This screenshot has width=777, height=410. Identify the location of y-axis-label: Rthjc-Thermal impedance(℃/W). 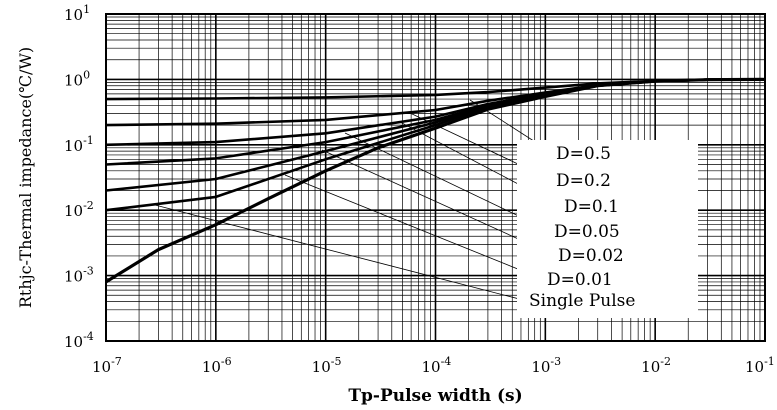
(25, 177).